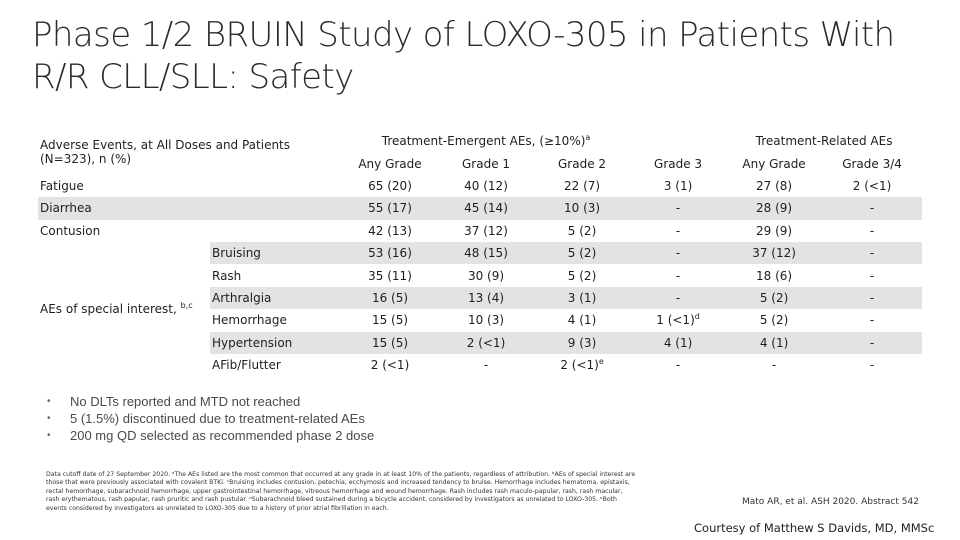 The width and height of the screenshot is (960, 540). Describe the element at coordinates (486, 163) in the screenshot. I see `column-header: Grade 1` at that location.